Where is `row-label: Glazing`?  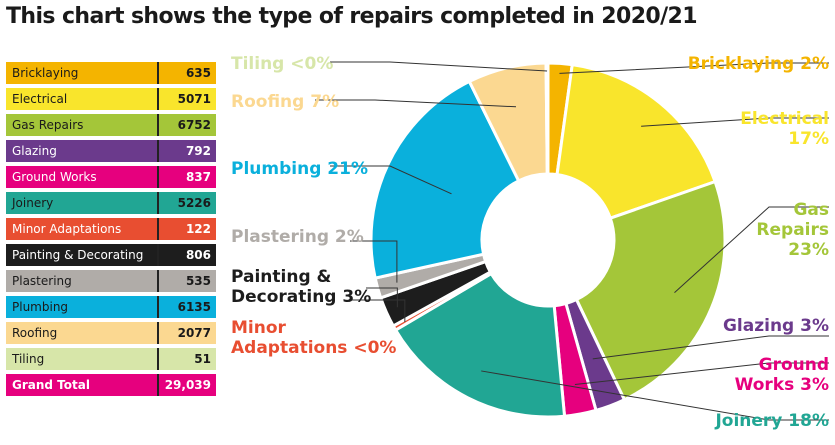 row-label: Glazing is located at coordinates (82, 151).